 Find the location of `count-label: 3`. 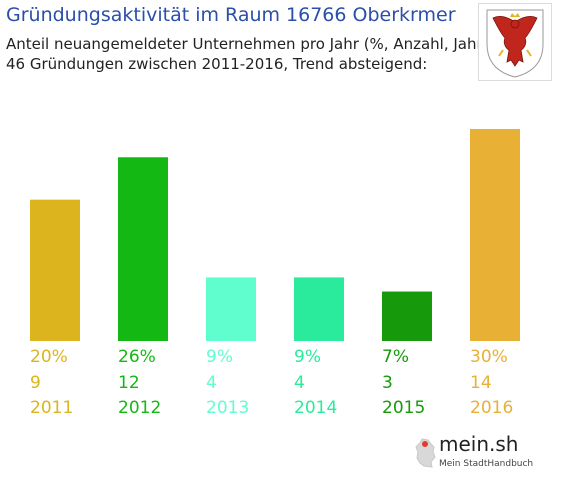

count-label: 3 is located at coordinates (387, 383).